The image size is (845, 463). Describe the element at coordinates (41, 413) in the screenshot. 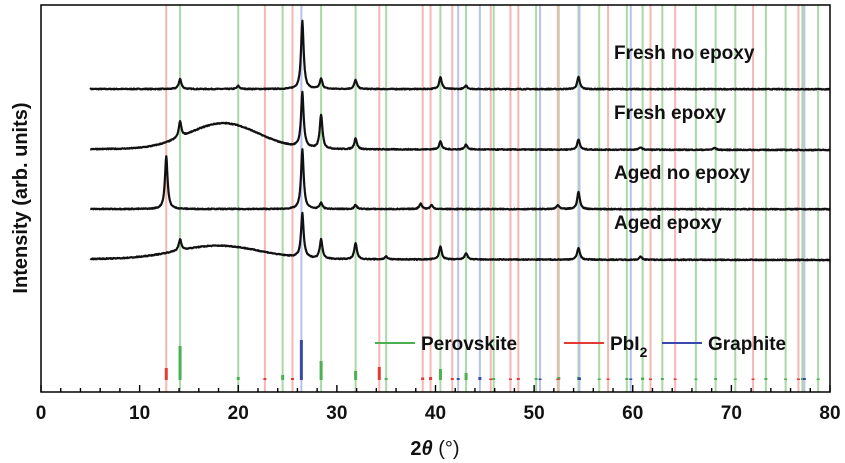

I see `x-tick-label-0: 0` at that location.